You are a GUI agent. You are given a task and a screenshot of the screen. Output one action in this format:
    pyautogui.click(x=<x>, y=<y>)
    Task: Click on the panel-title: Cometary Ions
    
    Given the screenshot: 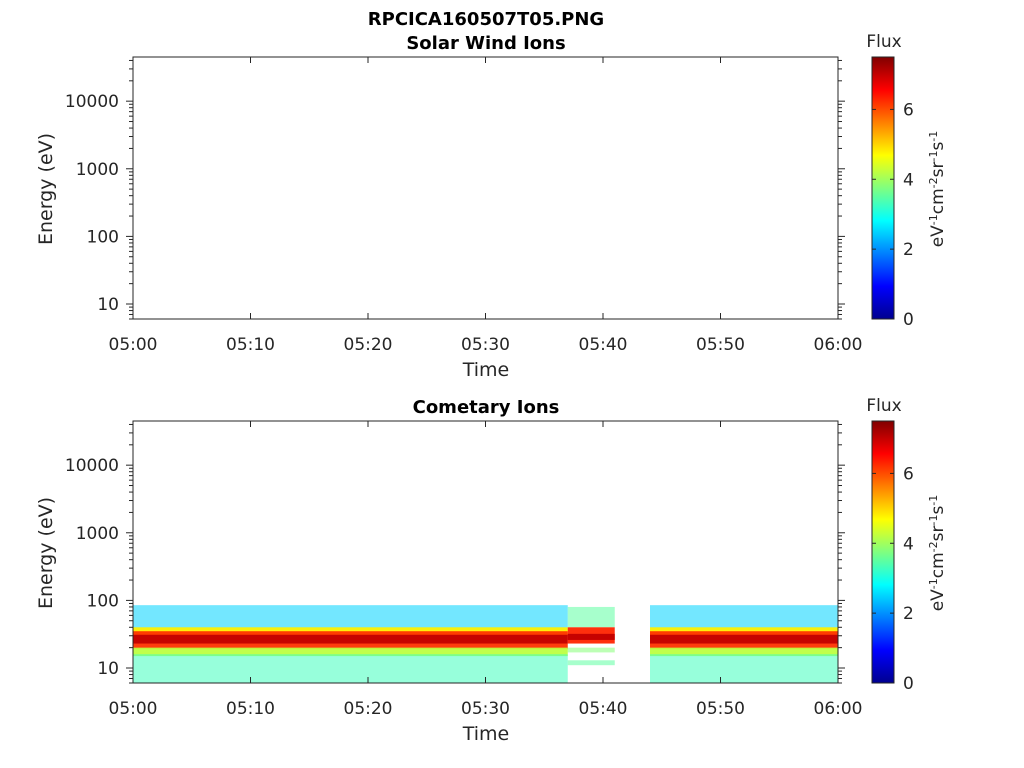 What is the action you would take?
    pyautogui.click(x=486, y=407)
    